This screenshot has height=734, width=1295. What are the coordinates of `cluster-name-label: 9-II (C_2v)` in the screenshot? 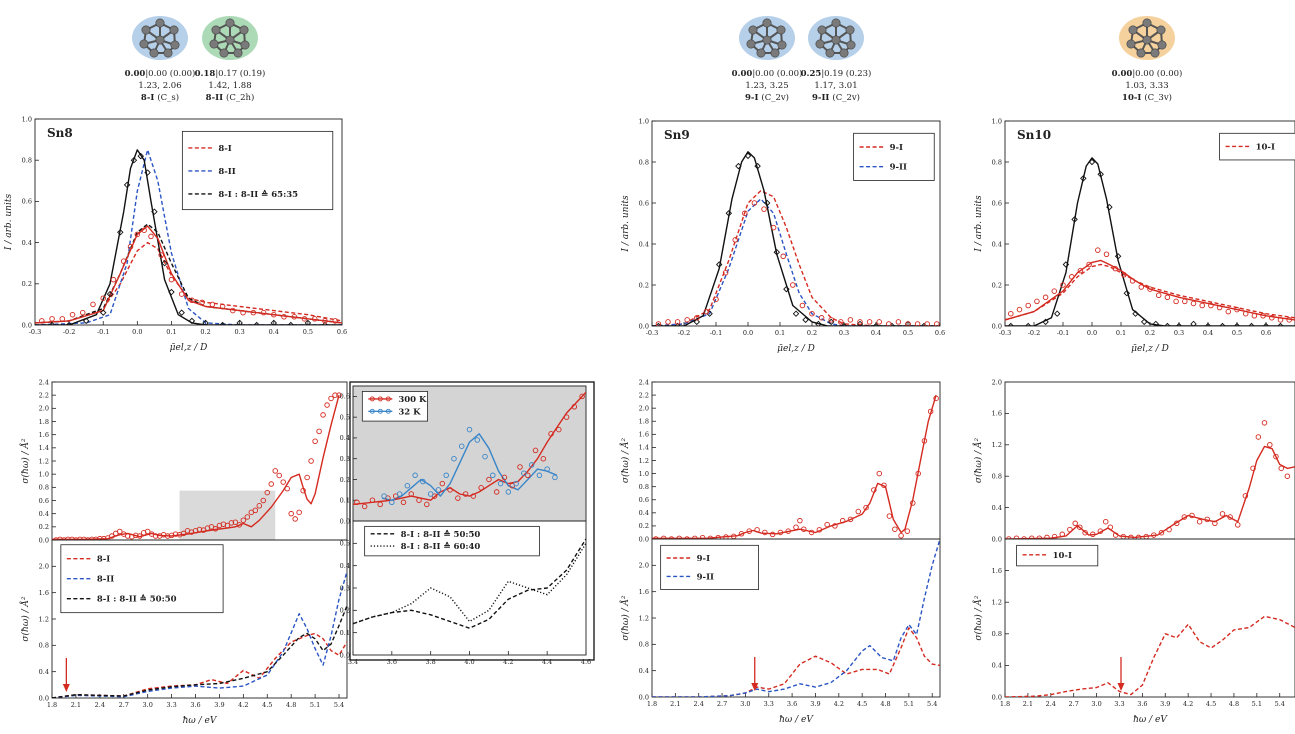 It's located at (836, 97).